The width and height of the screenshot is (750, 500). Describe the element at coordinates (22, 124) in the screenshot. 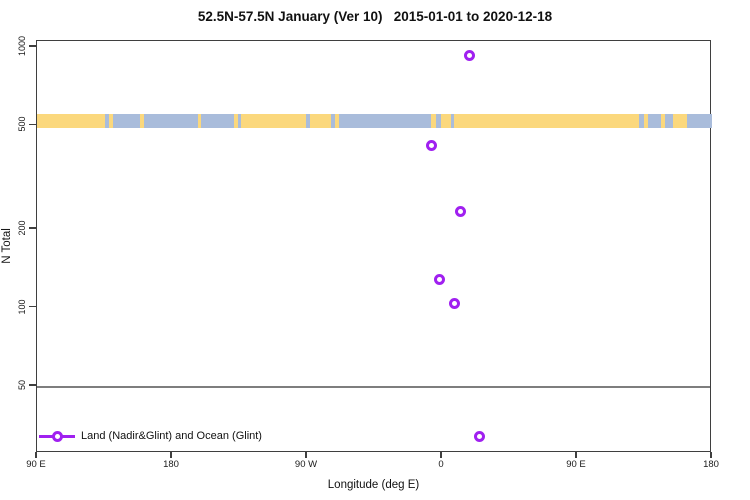

I see `y-tick-label: 500` at that location.